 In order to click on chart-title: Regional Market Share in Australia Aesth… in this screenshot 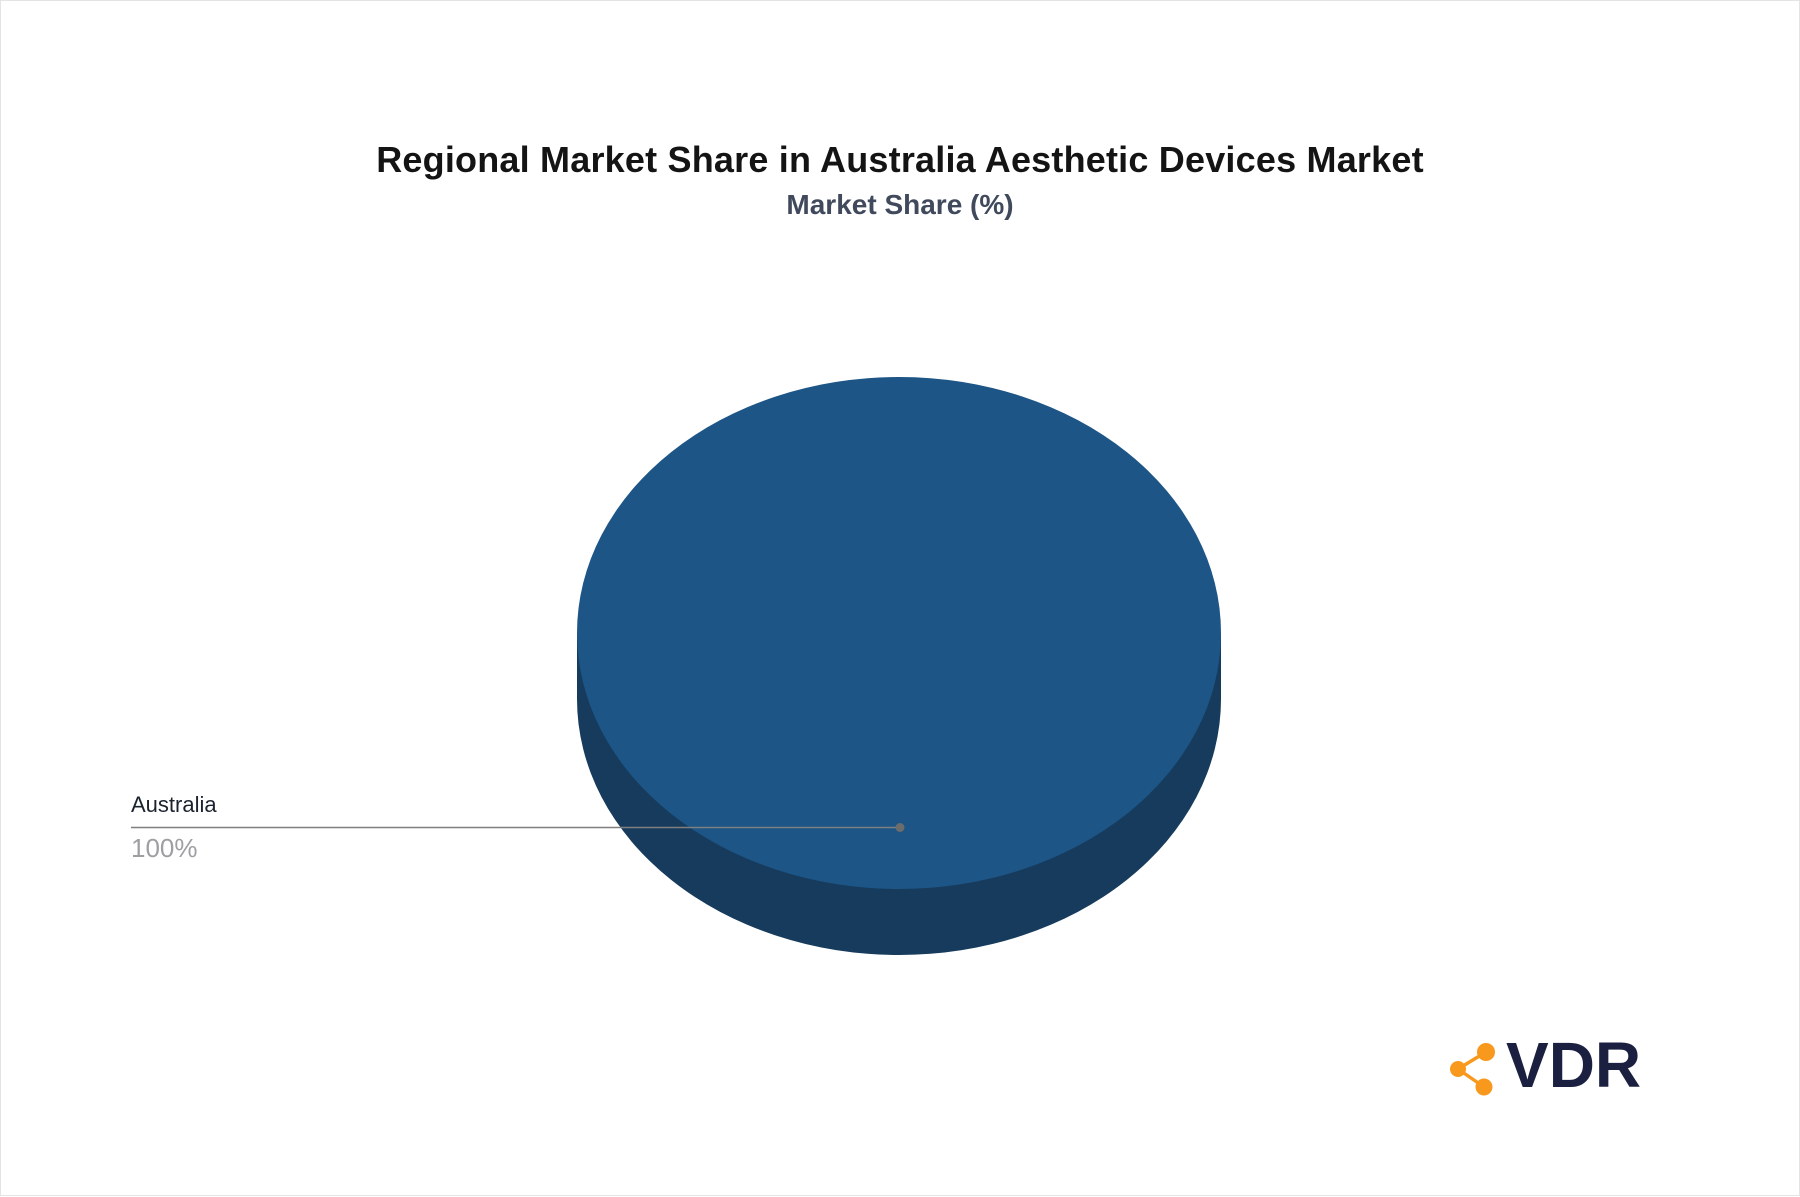, I will do `click(900, 159)`.